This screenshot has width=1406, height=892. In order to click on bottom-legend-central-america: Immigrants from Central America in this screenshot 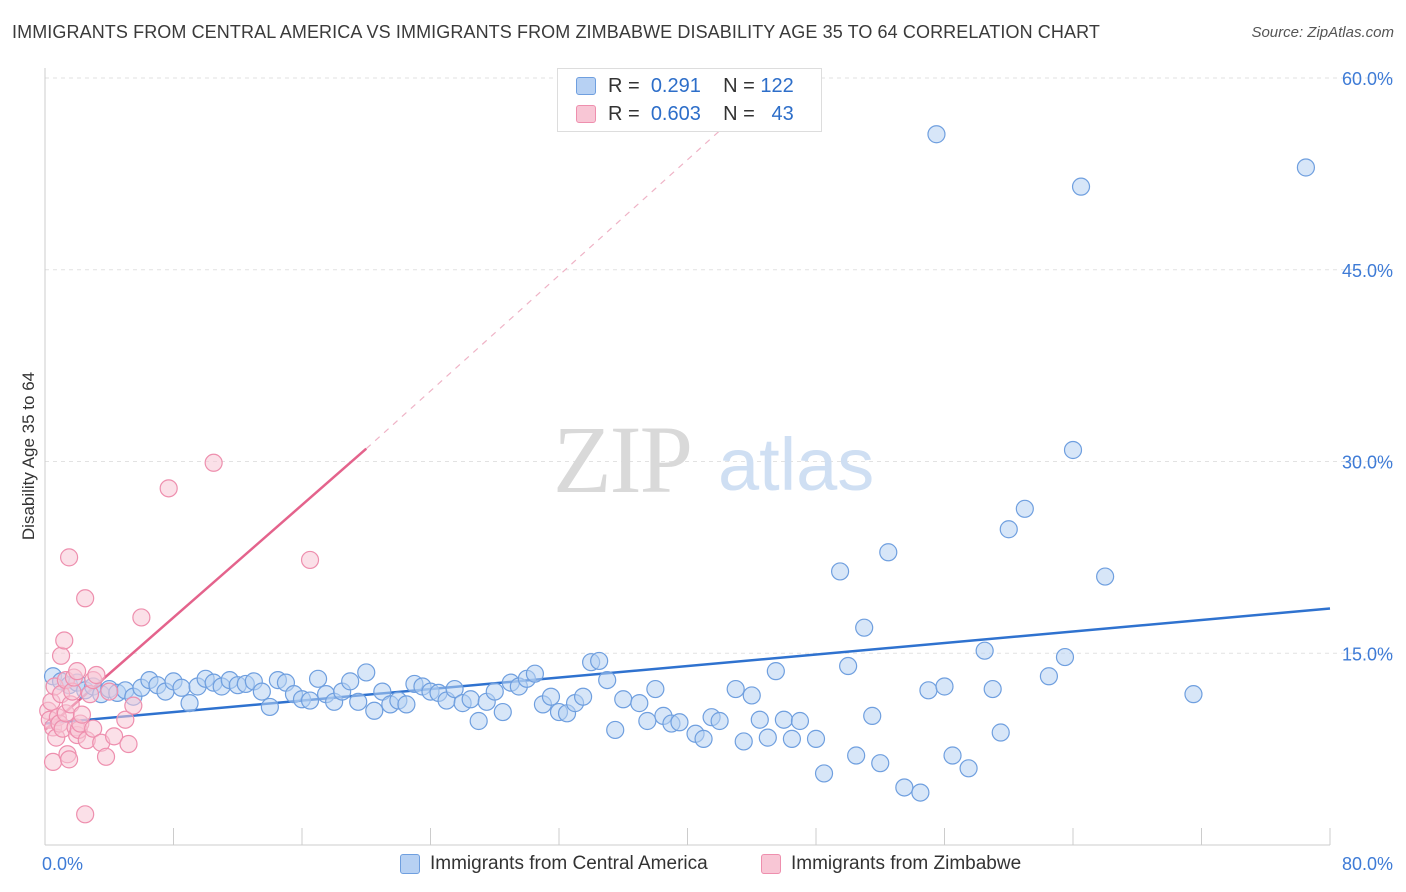, I will do `click(554, 864)`.